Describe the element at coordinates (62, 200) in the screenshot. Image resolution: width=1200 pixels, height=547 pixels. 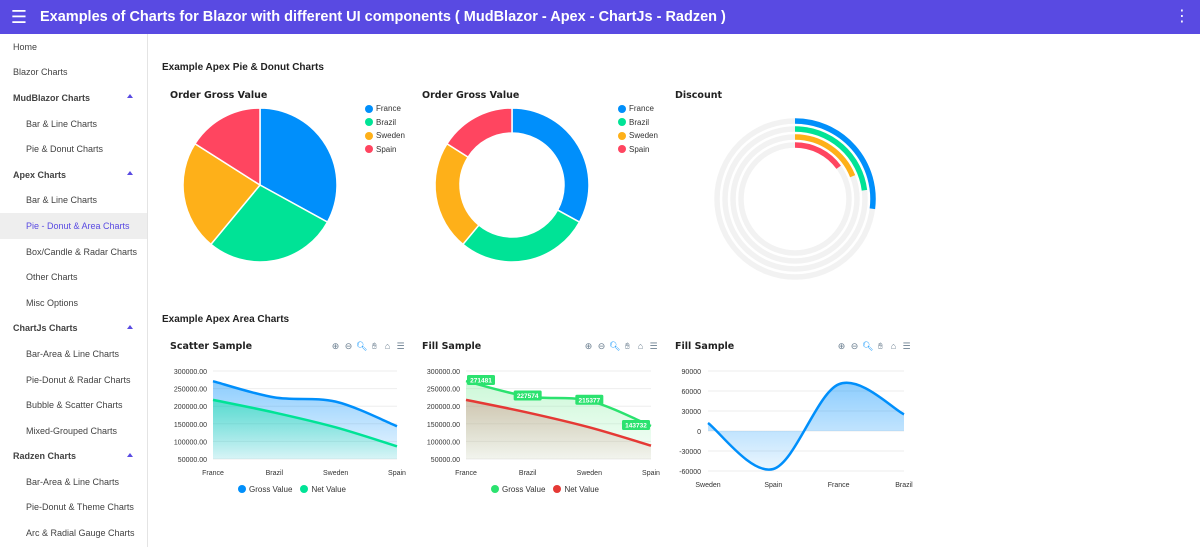
I see `nav-item-label: Bar & Line Charts` at that location.